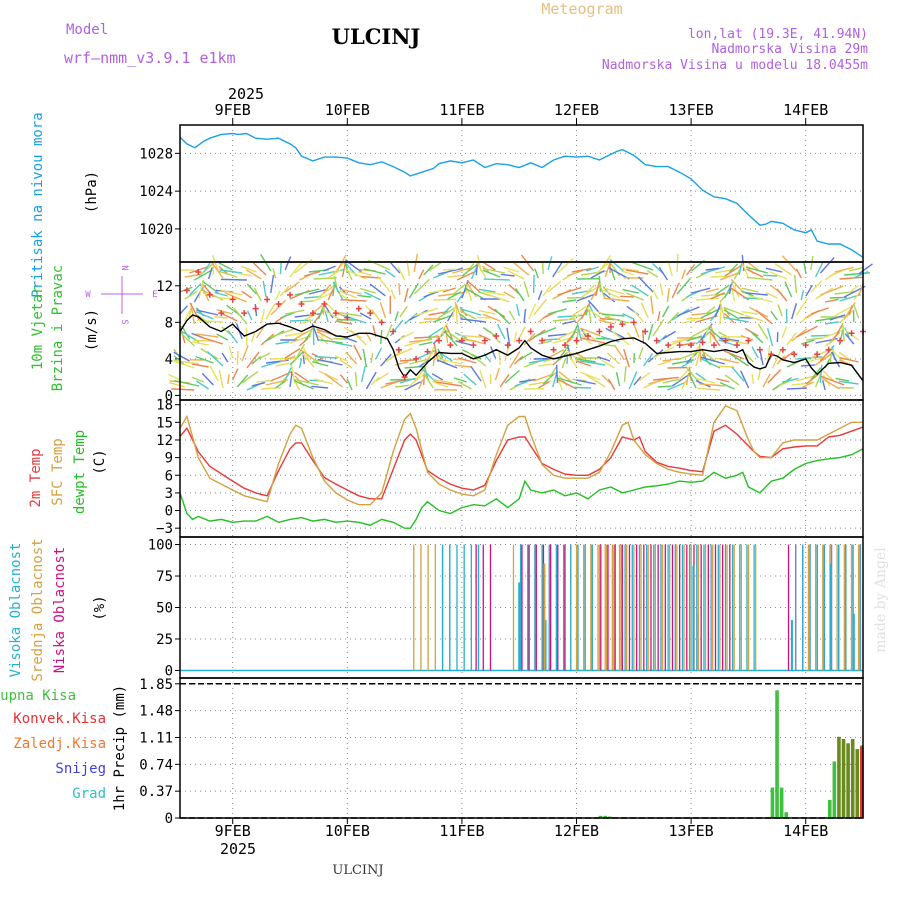 Image resolution: width=900 pixels, height=900 pixels. Describe the element at coordinates (154, 295) in the screenshot. I see `compass-e: E` at that location.